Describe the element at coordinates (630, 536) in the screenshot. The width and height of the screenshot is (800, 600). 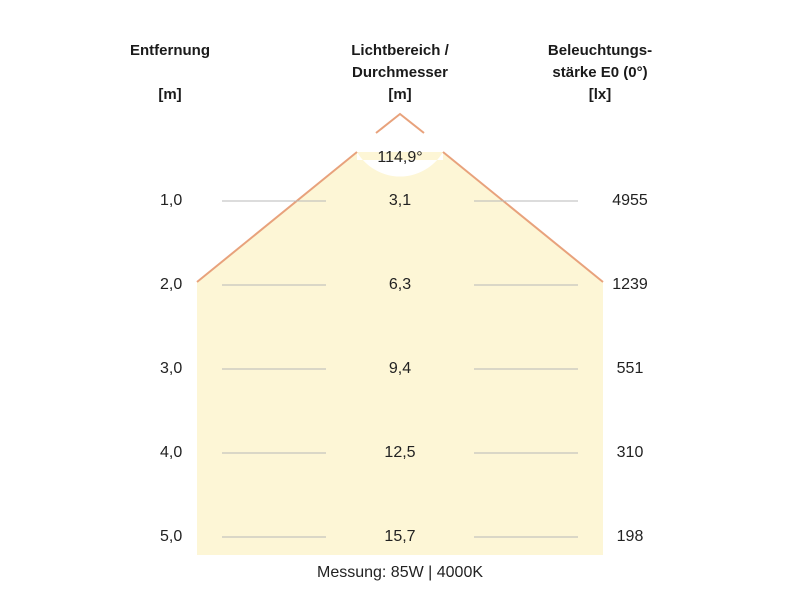
I see `illuminance-value: 198` at that location.